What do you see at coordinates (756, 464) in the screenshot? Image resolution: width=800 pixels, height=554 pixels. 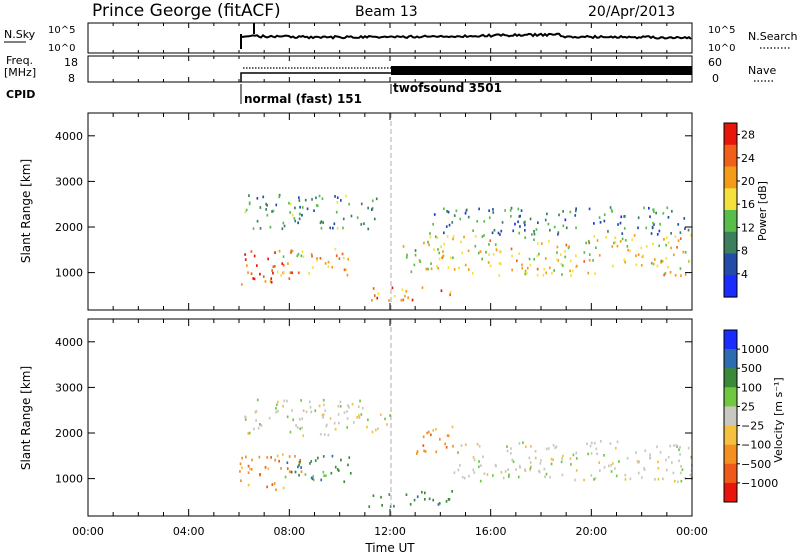 I see `colorbar-tick-label: −500` at bounding box center [756, 464].